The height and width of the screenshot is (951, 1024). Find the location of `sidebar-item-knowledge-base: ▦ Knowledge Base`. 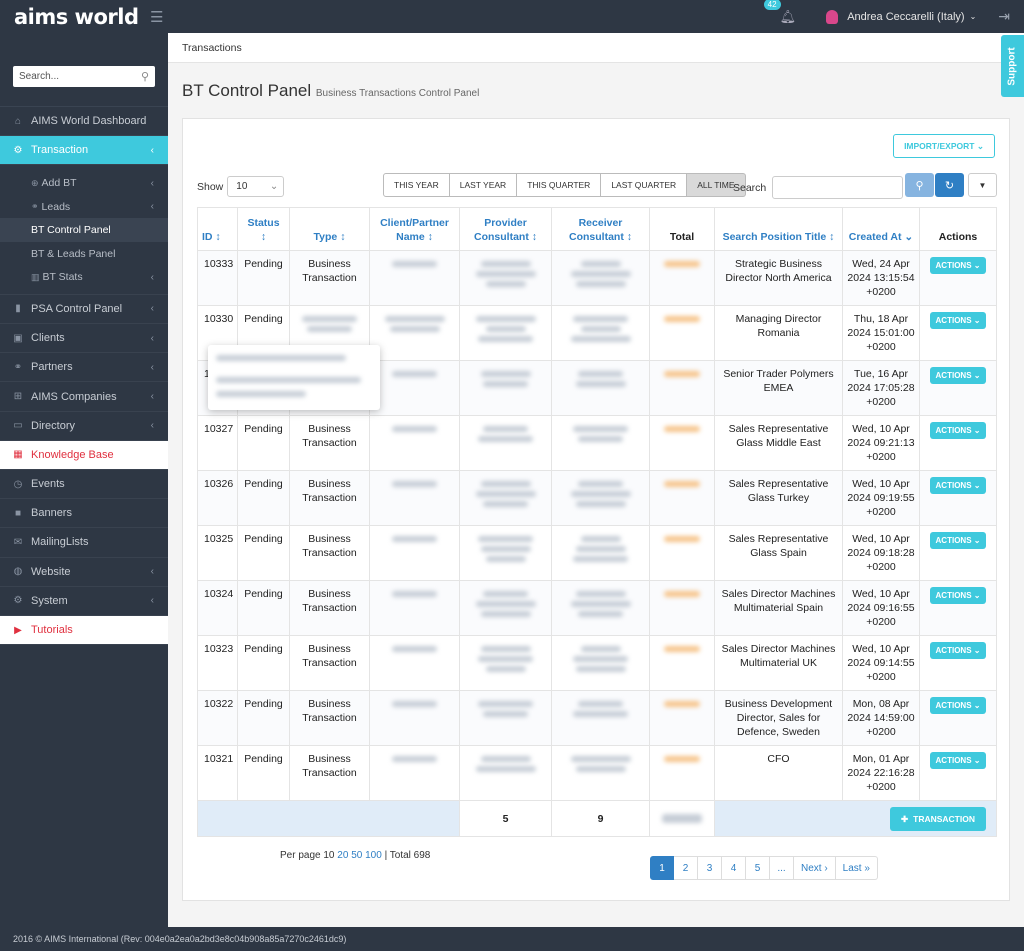

sidebar-item-knowledge-base: ▦ Knowledge Base is located at coordinates (84, 455).